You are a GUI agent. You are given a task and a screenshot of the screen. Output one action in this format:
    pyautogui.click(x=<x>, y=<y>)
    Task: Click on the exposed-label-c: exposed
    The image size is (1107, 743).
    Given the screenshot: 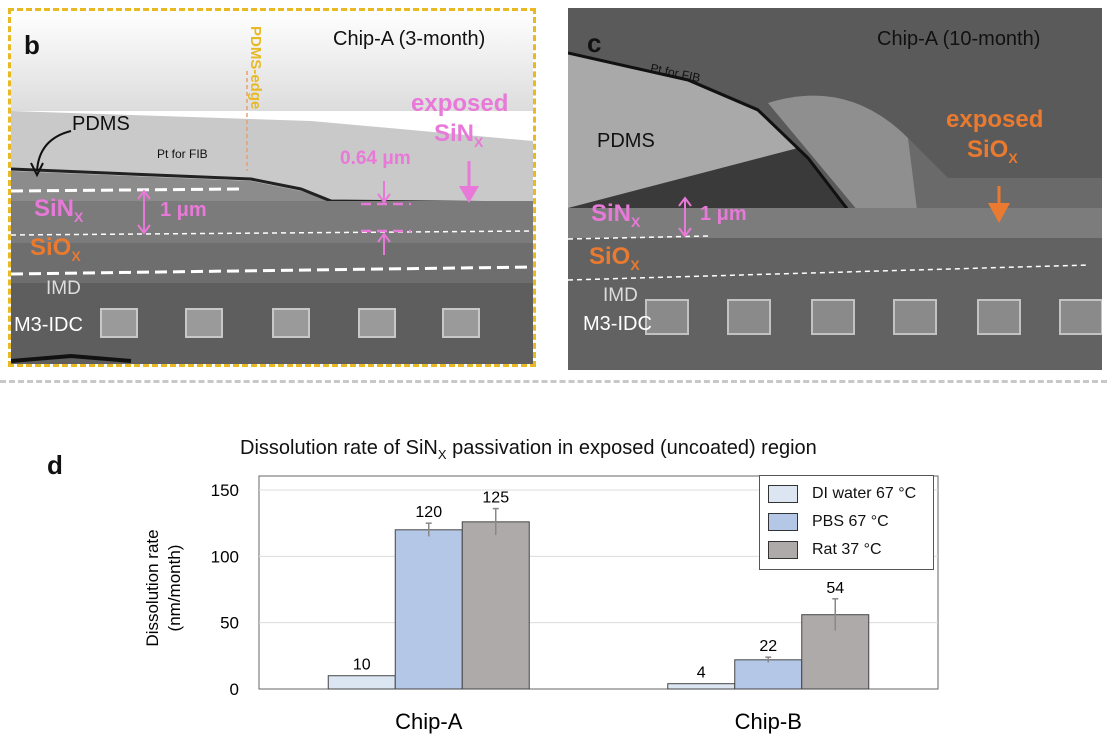 What is the action you would take?
    pyautogui.click(x=995, y=119)
    